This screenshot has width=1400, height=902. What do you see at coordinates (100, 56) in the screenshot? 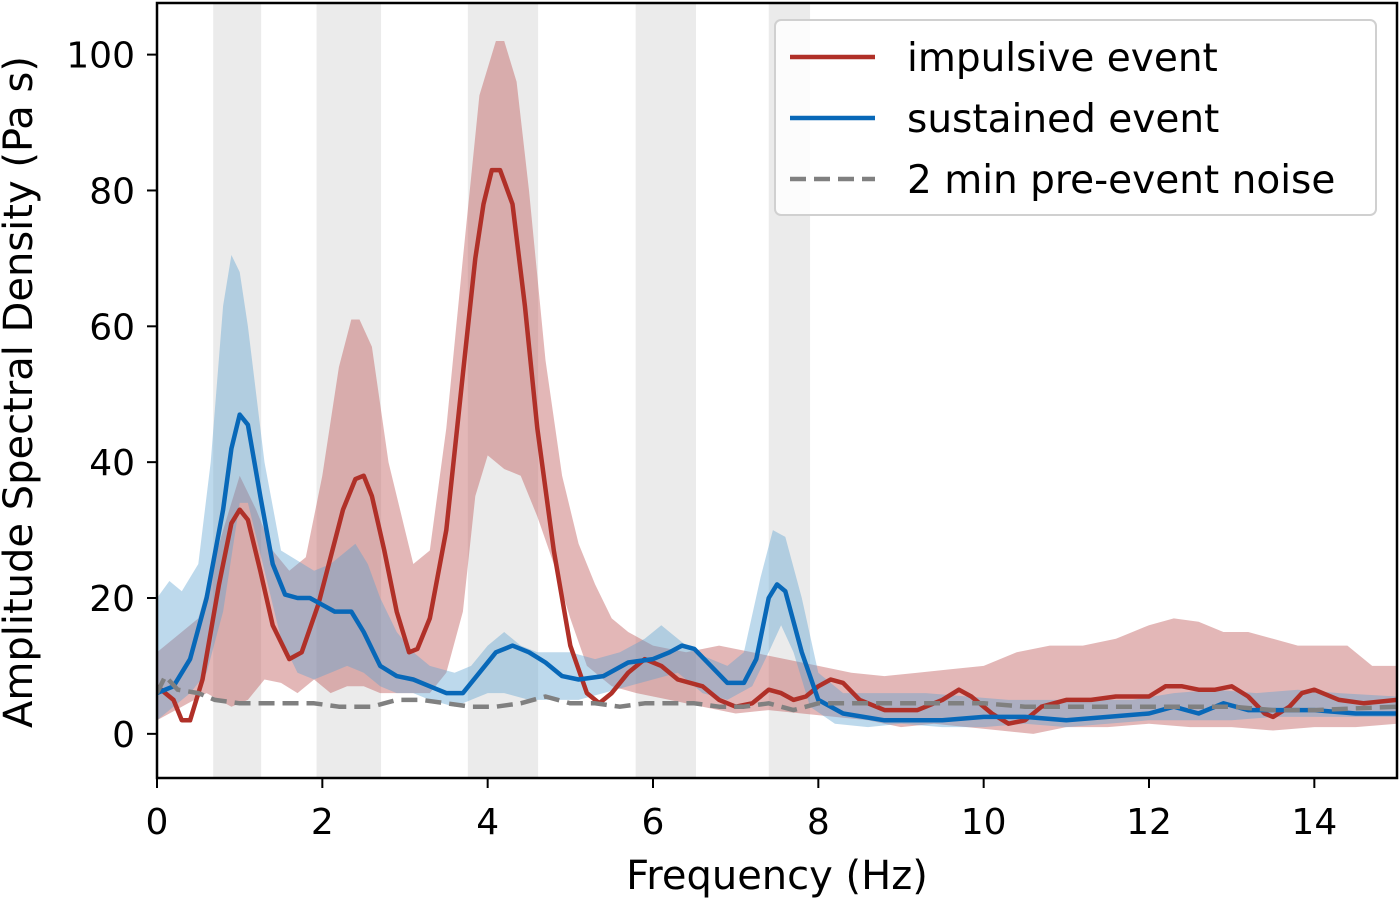
I see `y-tick-label: 100` at bounding box center [100, 56].